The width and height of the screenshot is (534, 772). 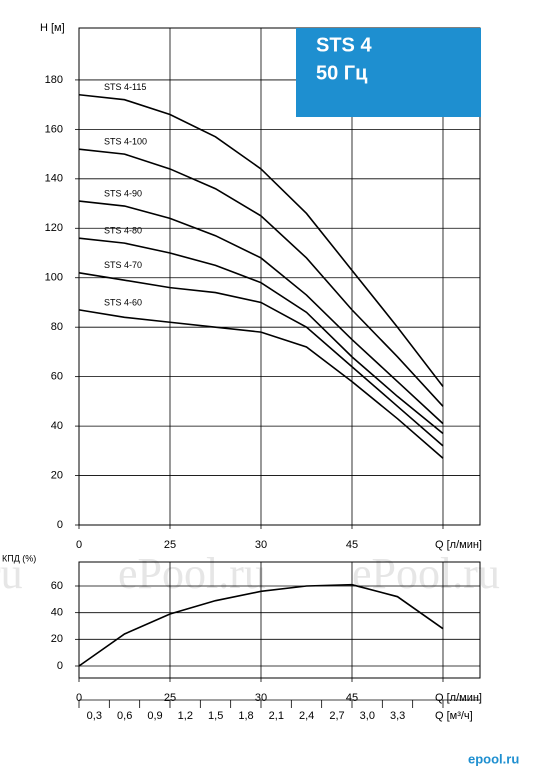 I want to click on x2-tick-label: 1,5, so click(x=215, y=716).